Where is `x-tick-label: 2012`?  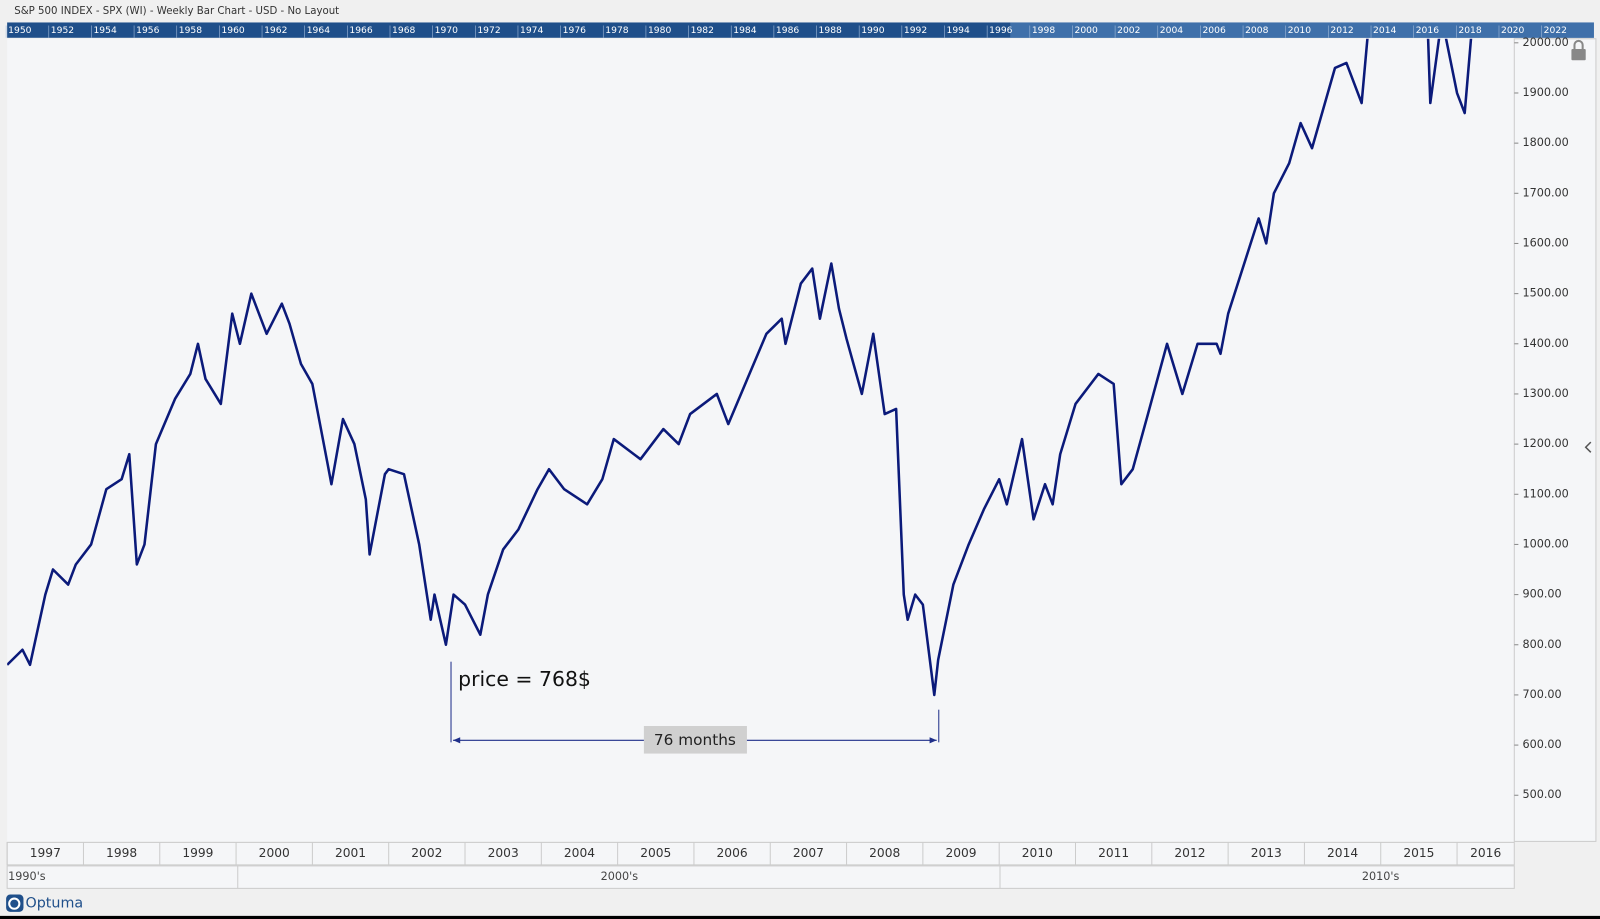 x-tick-label: 2012 is located at coordinates (1189, 853).